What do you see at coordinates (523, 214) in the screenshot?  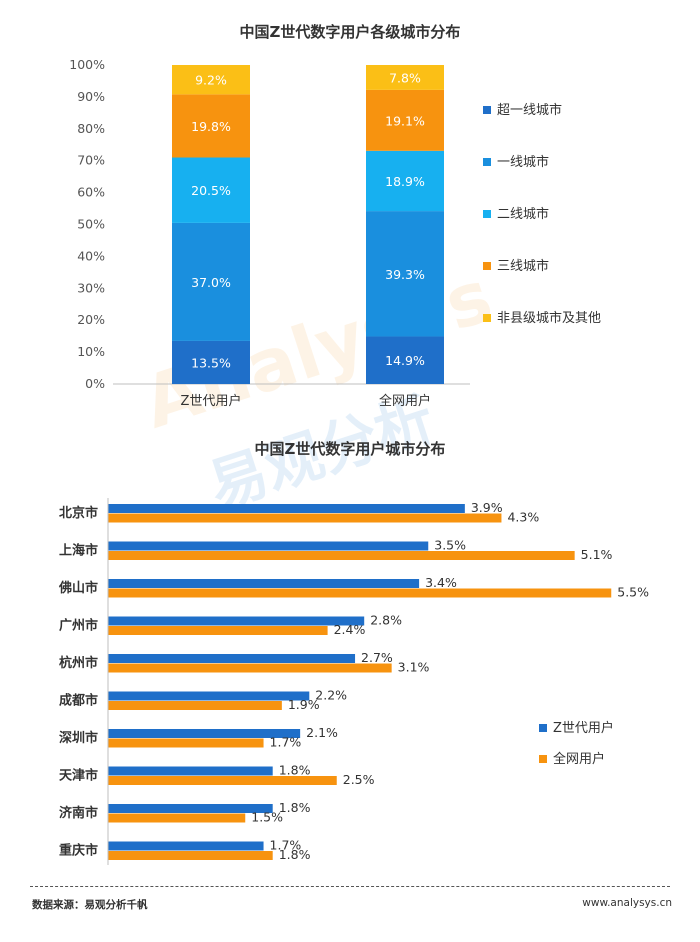 I see `legend-label: 二线城市` at bounding box center [523, 214].